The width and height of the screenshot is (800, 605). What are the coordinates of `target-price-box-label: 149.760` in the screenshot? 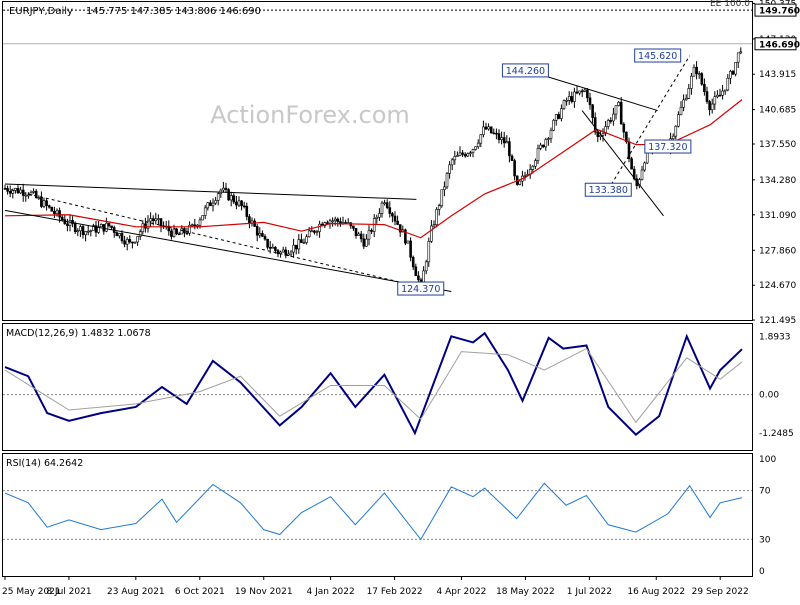 It's located at (779, 12).